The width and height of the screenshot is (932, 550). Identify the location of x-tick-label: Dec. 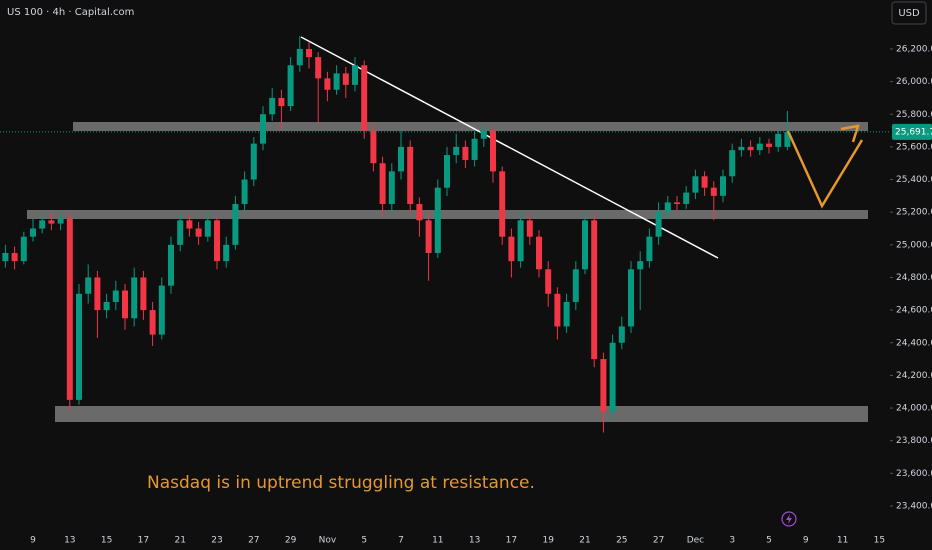
(695, 541).